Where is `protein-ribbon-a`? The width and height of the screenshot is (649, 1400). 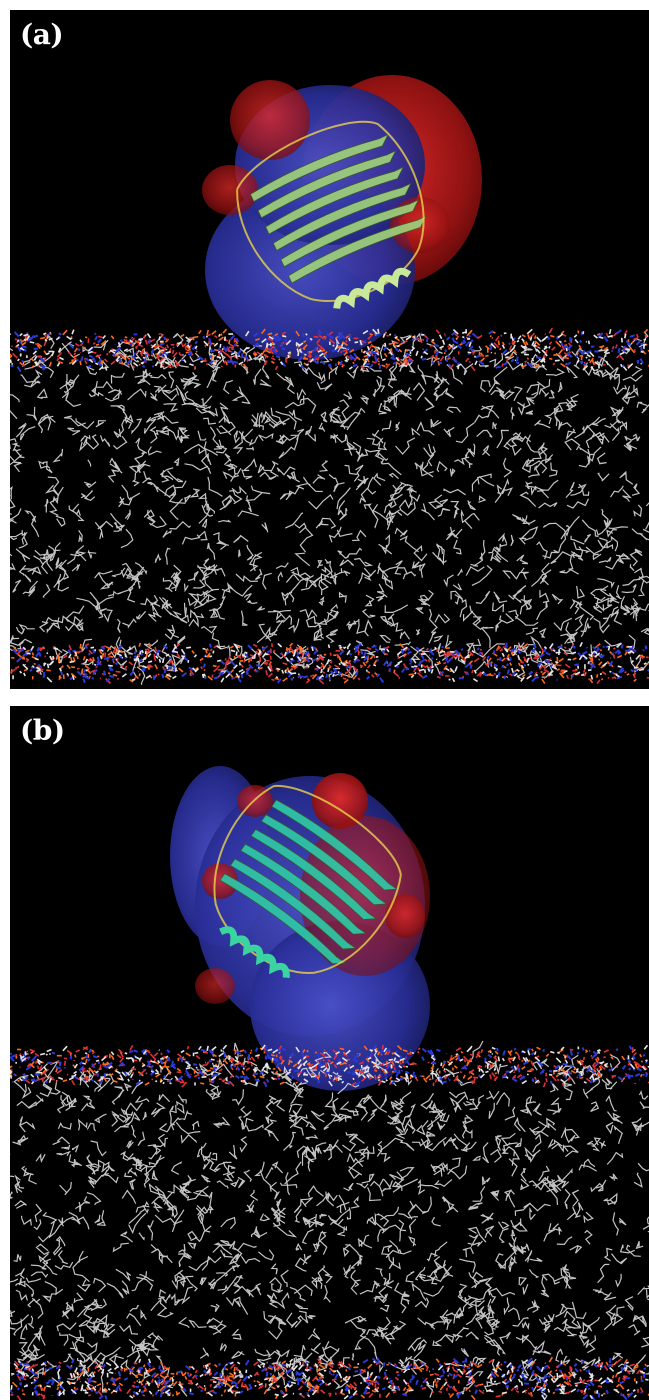
protein-ribbon-a is located at coordinates (331, 214).